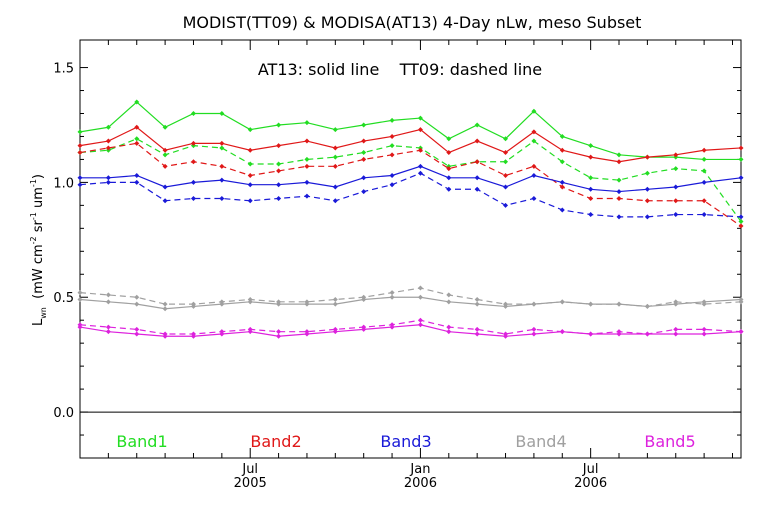  I want to click on y-axis-label-sr: sr, so click(38, 227).